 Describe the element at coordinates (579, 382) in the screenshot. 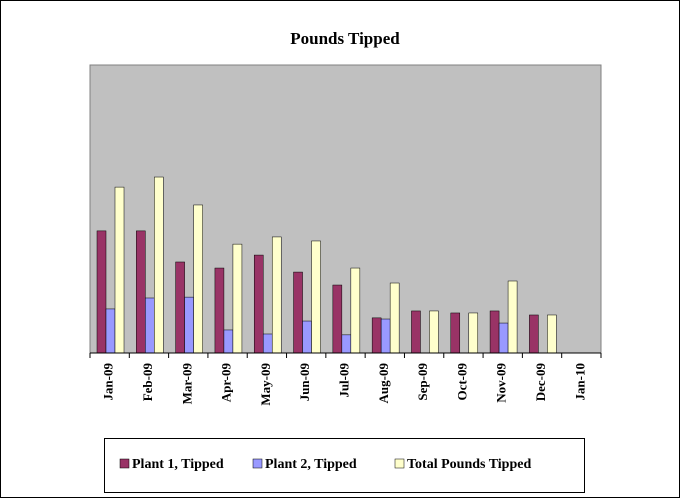

I see `x-tick-label: Jan-10` at that location.